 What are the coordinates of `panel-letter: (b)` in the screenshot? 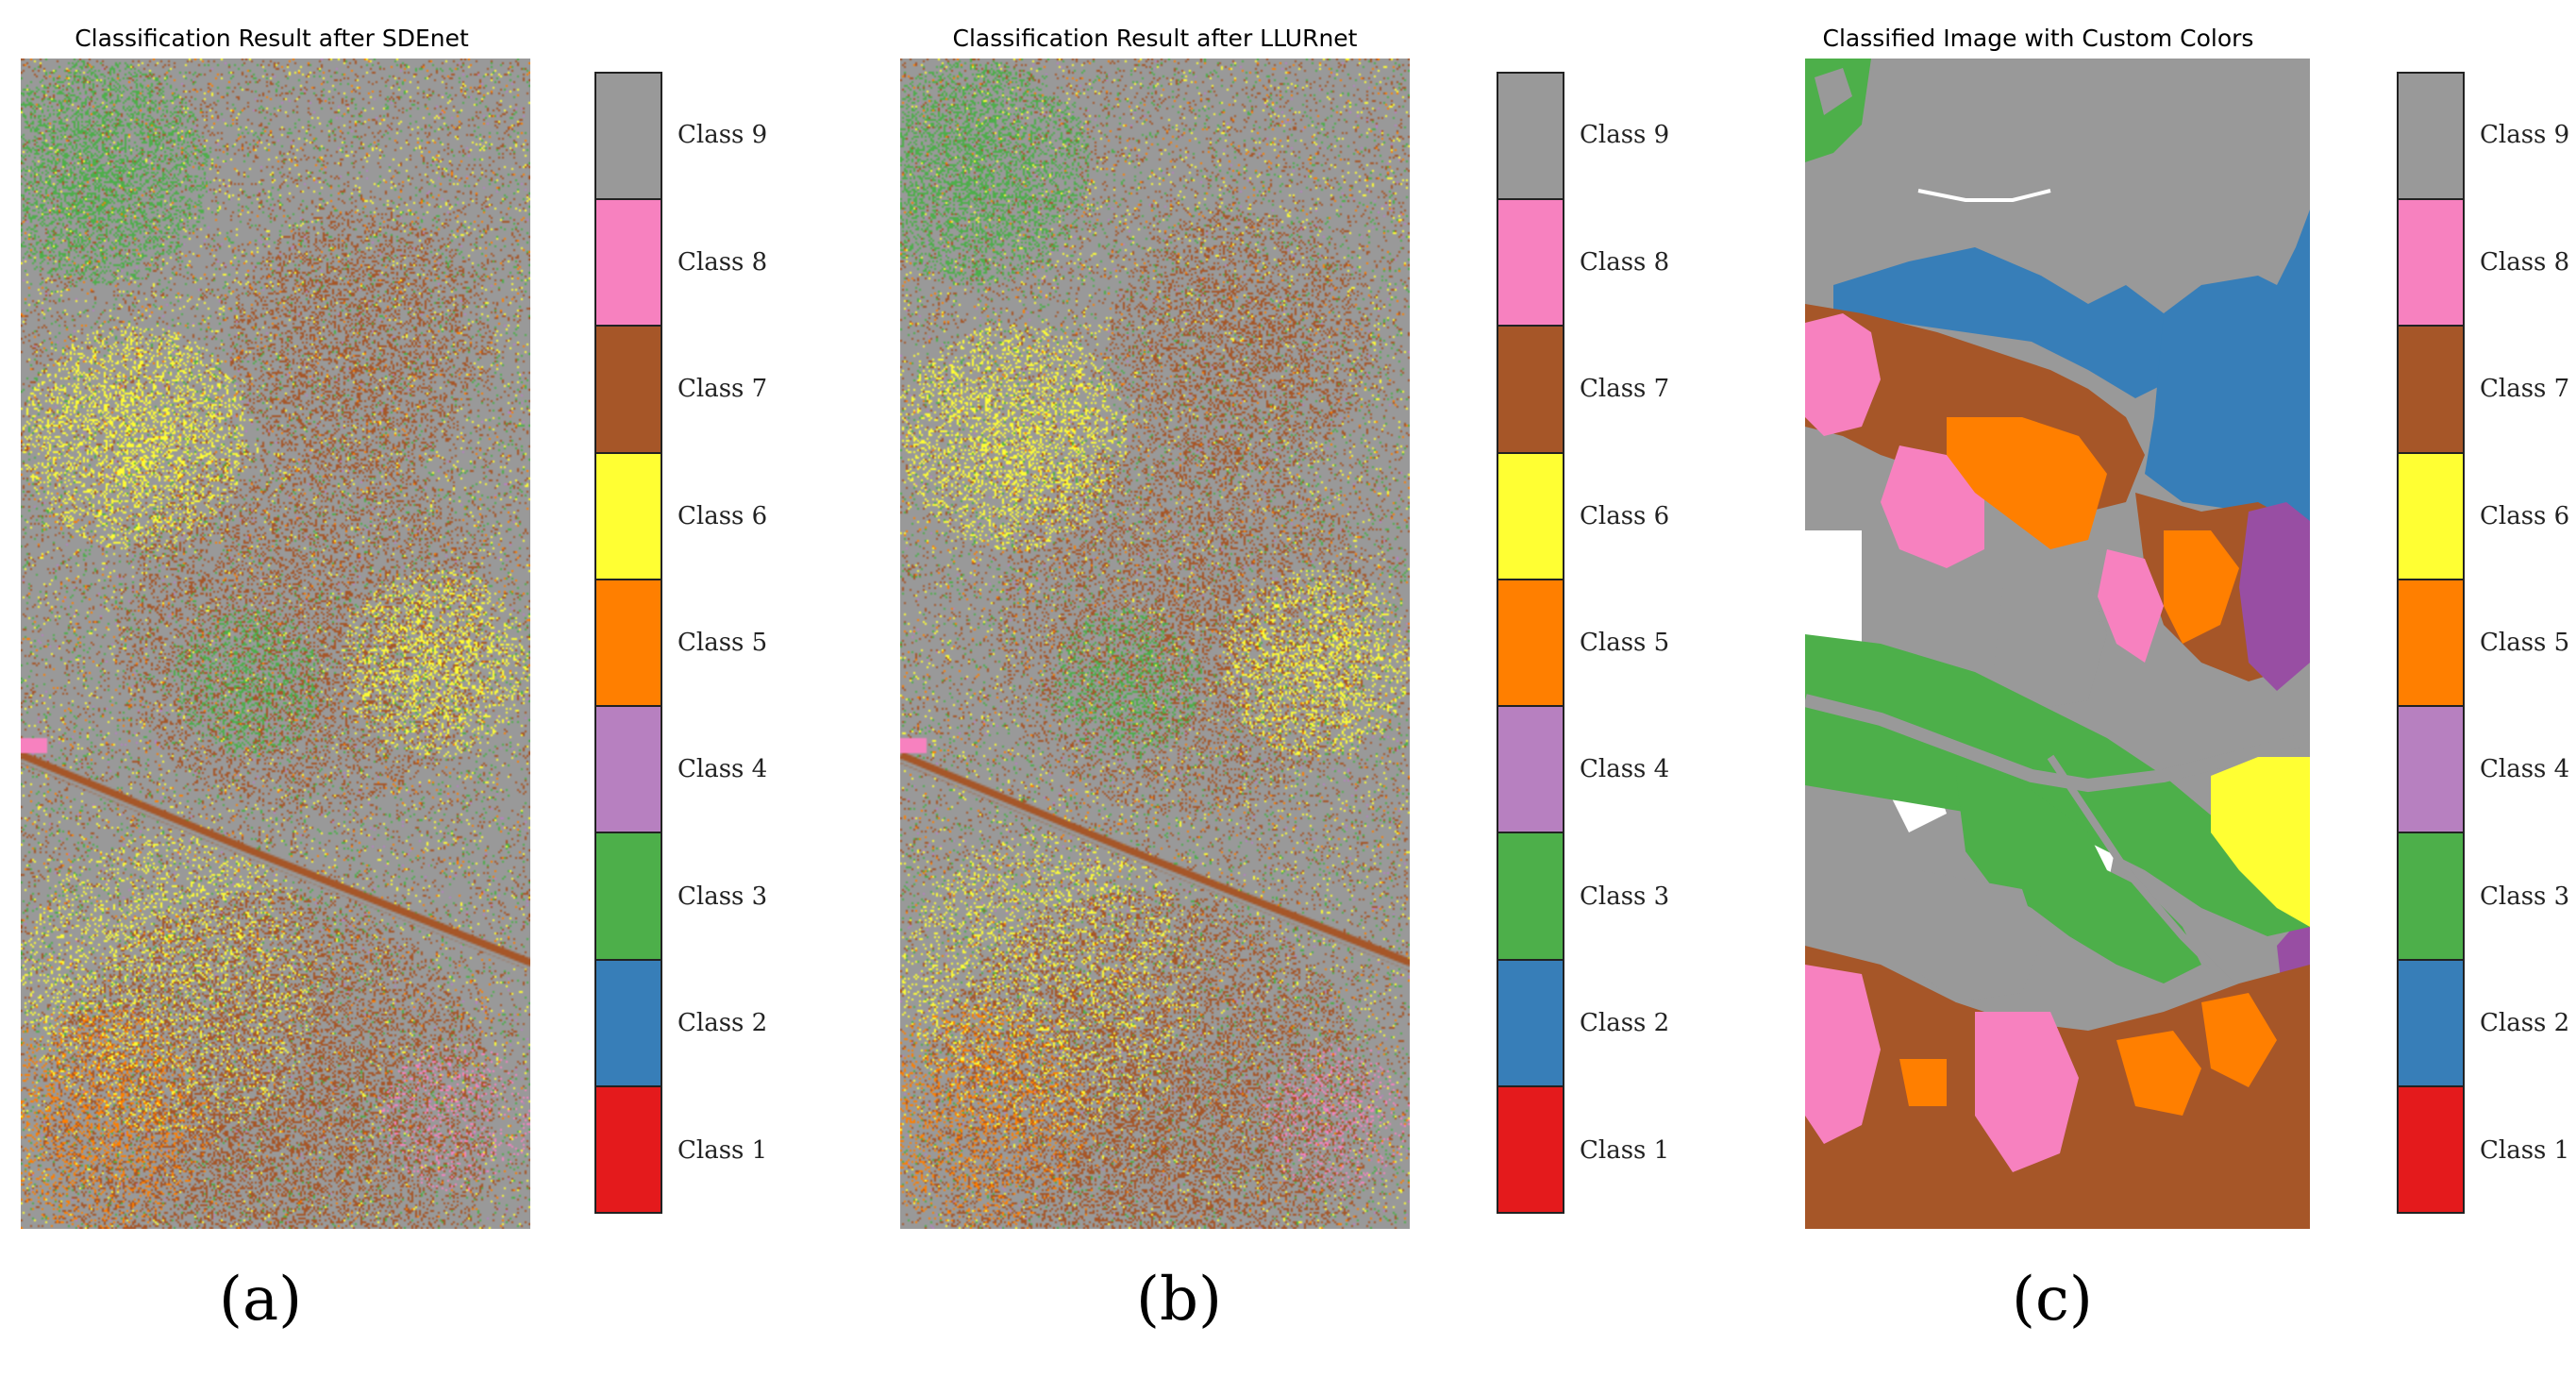 It's located at (1179, 1300).